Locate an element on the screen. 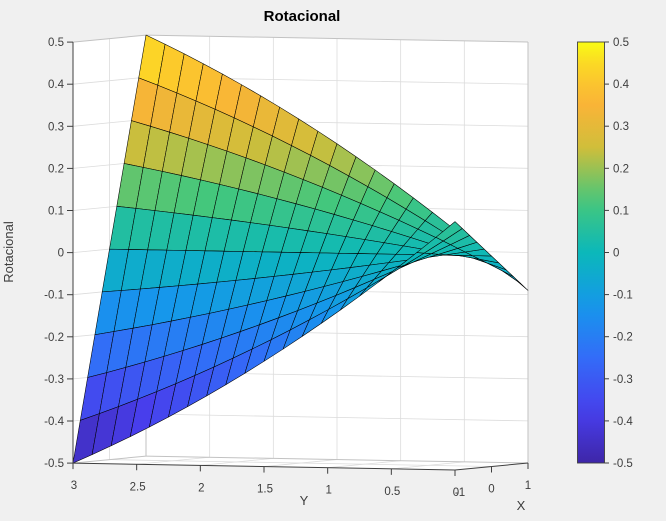 This screenshot has width=666, height=521. z-tick-label: -0.1 is located at coordinates (54, 296).